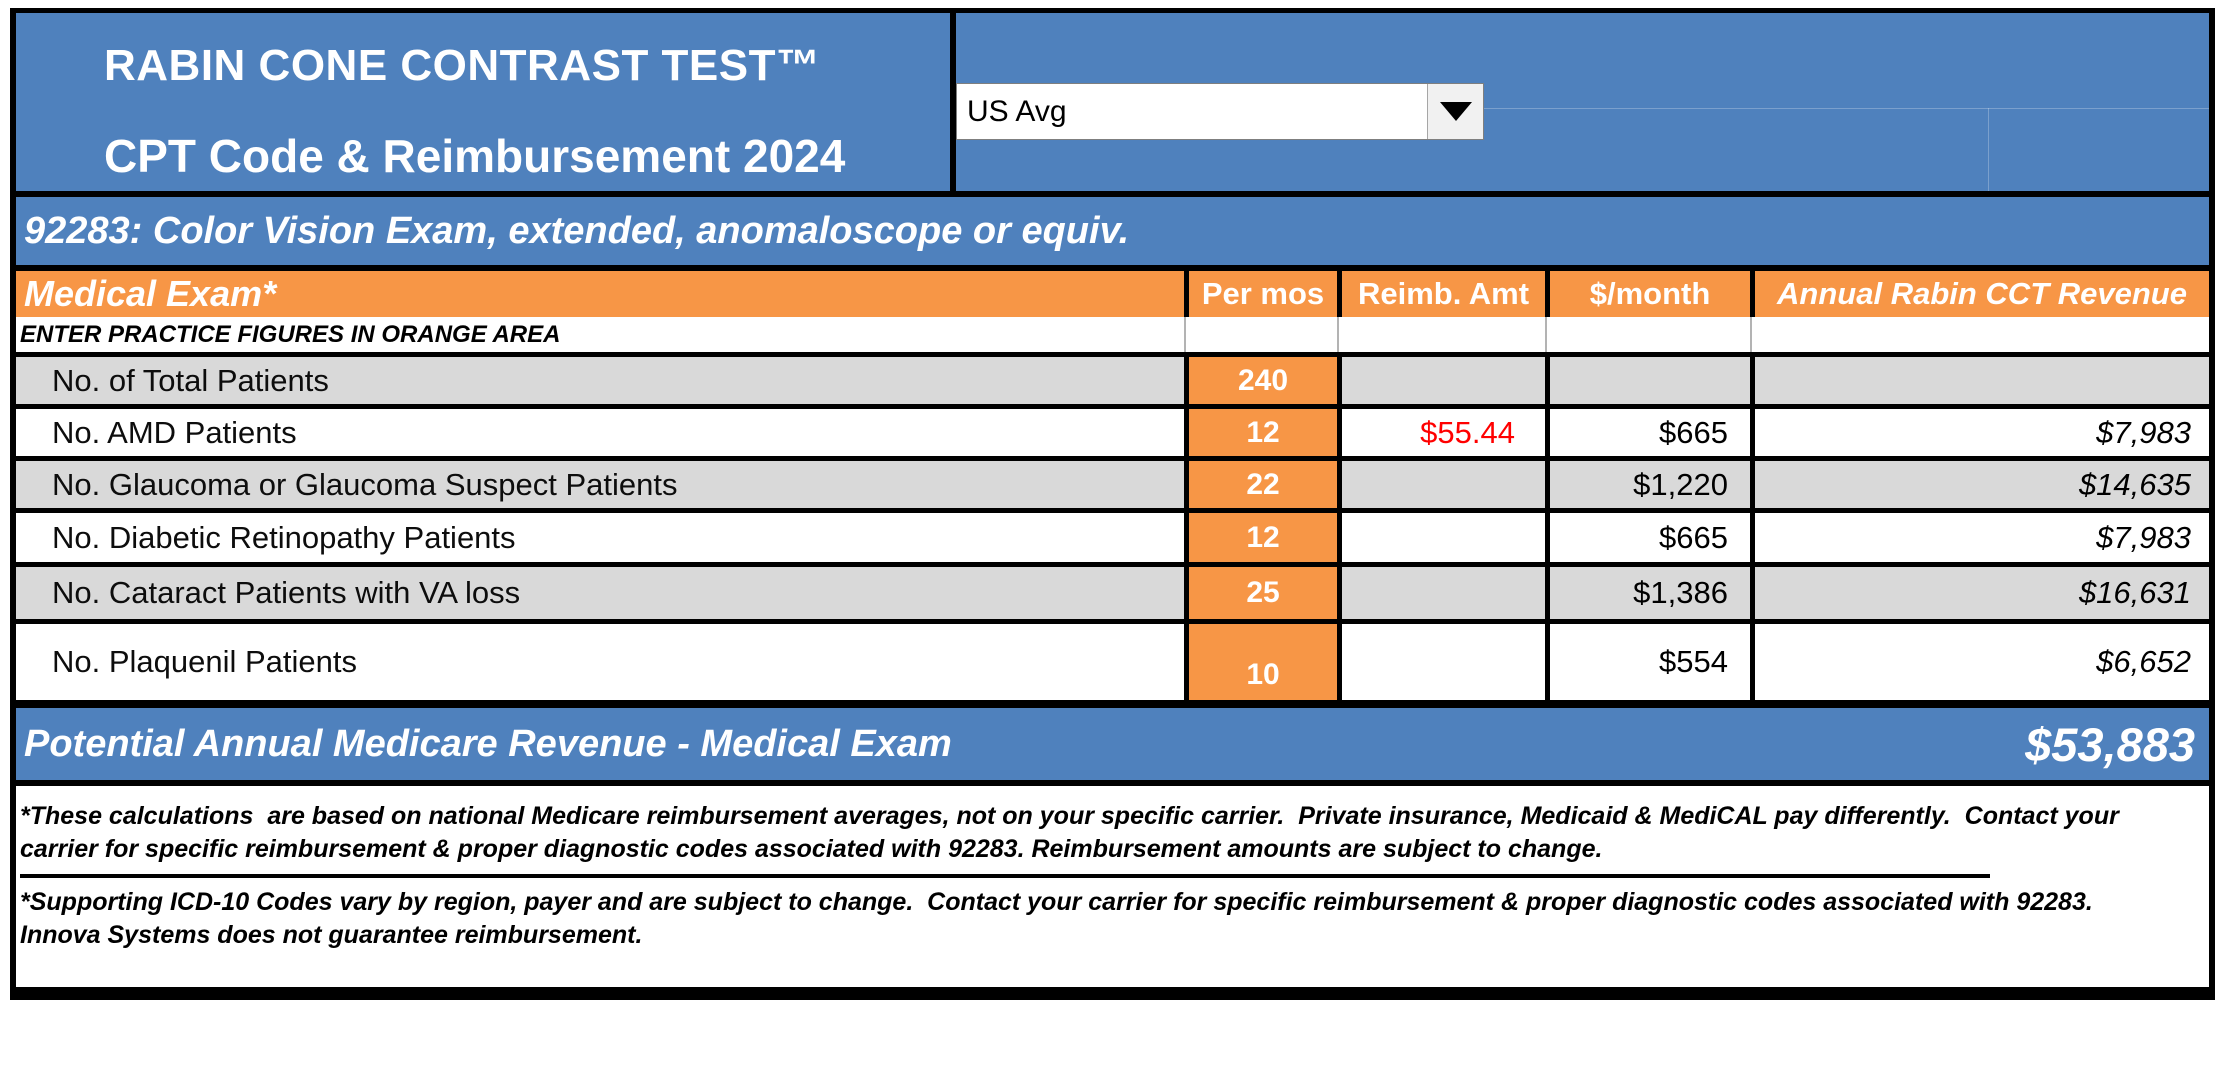 This screenshot has height=1081, width=2226. I want to click on instruction-text: ENTER PRACTICE FIGURES IN ORANGE AREA, so click(290, 334).